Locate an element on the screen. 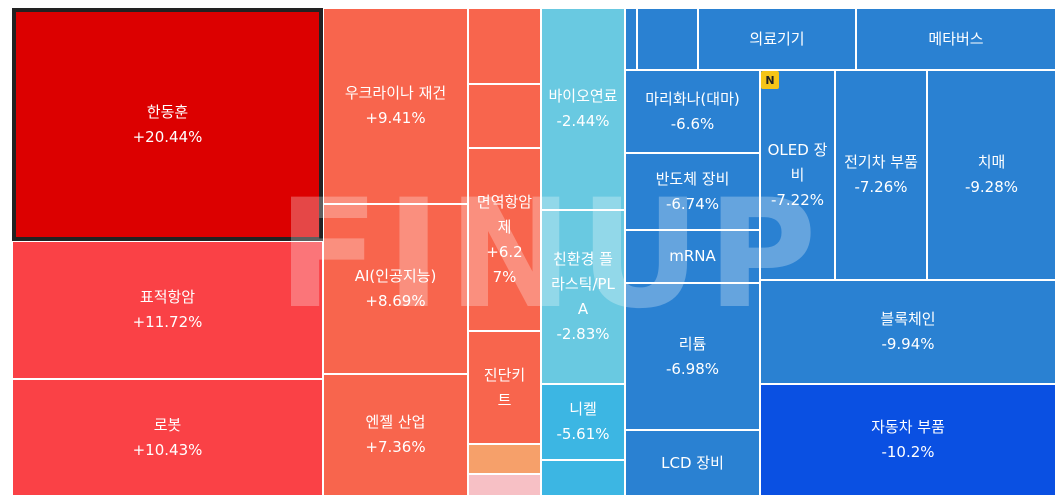 Image resolution: width=1056 pixels, height=501 pixels. tile-name: 의료기기 is located at coordinates (777, 38).